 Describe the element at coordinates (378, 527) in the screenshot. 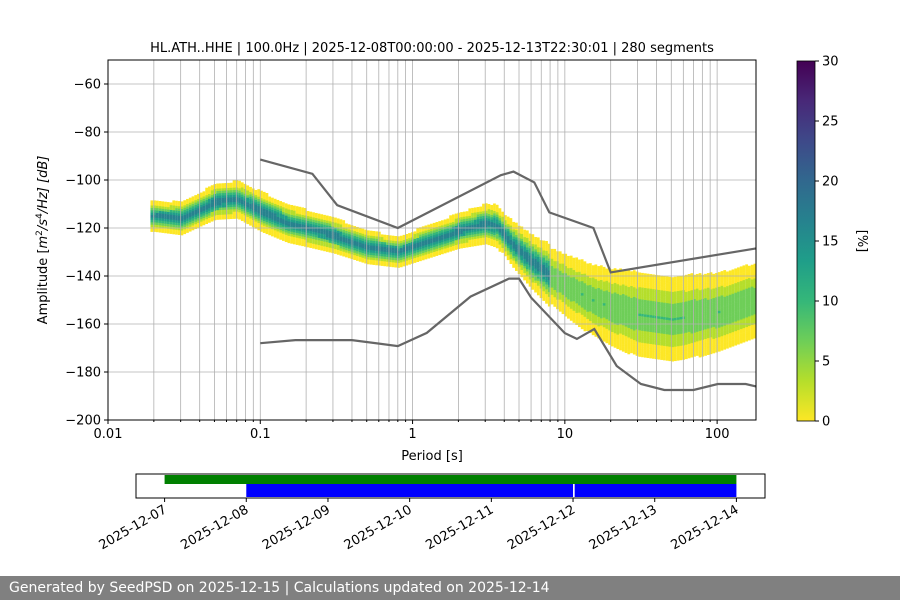

I see `date-tick-label: 2025-12-10` at that location.